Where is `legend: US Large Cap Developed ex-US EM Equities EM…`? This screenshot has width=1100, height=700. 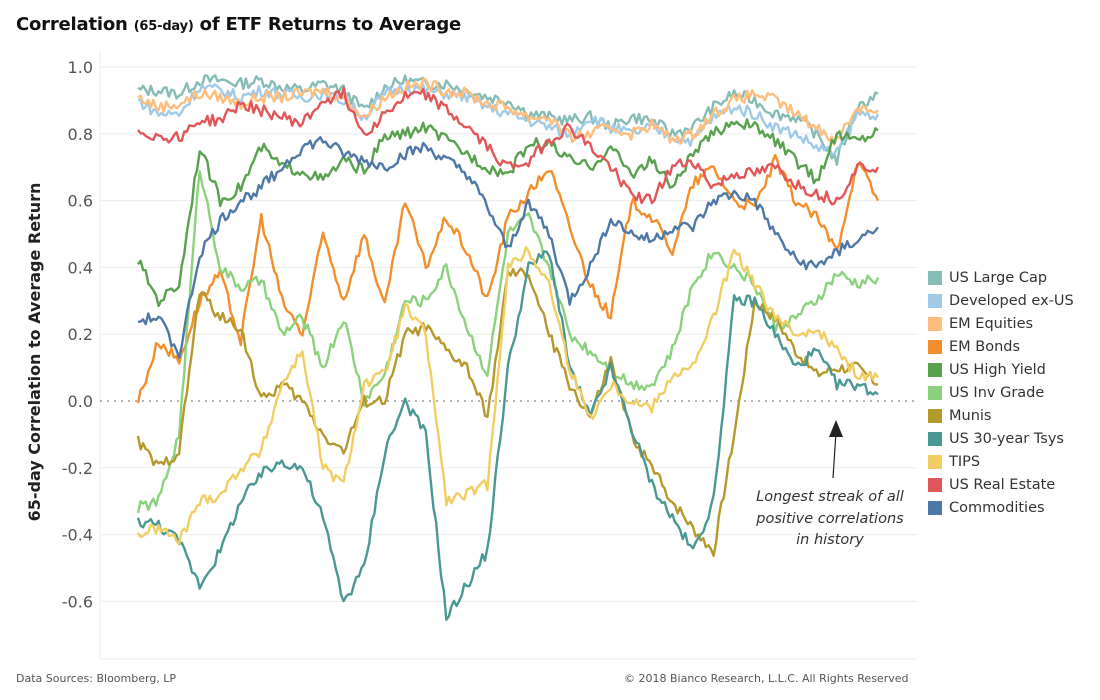
legend: US Large Cap Developed ex-US EM Equities EM… is located at coordinates (1001, 392).